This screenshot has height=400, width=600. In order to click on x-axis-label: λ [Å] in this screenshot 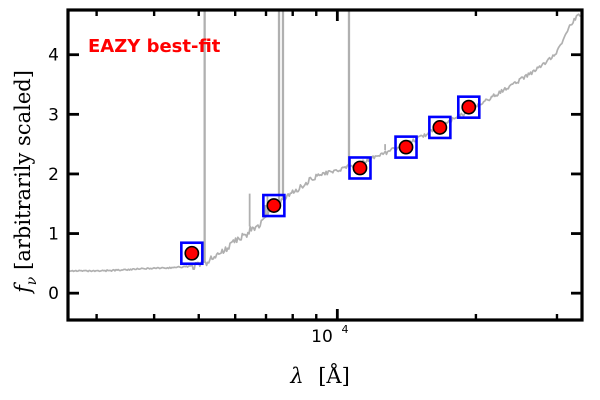, I will do `click(319, 375)`.